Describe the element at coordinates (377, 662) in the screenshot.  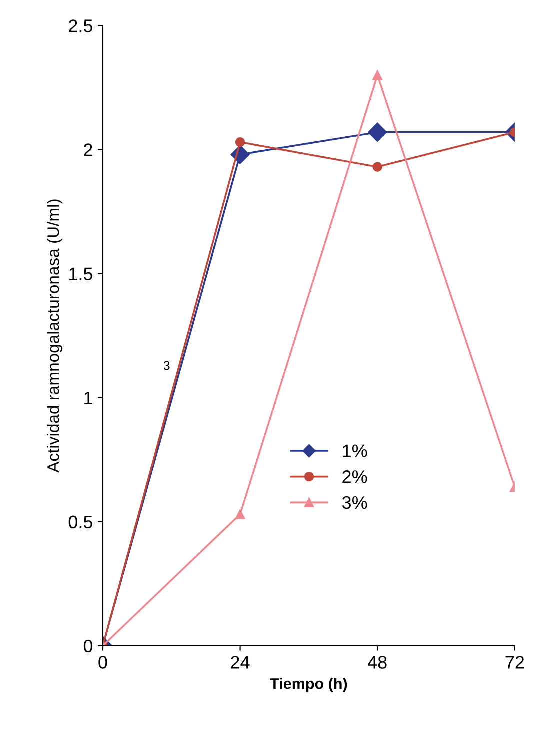
I see `x-tick-label: 48` at that location.